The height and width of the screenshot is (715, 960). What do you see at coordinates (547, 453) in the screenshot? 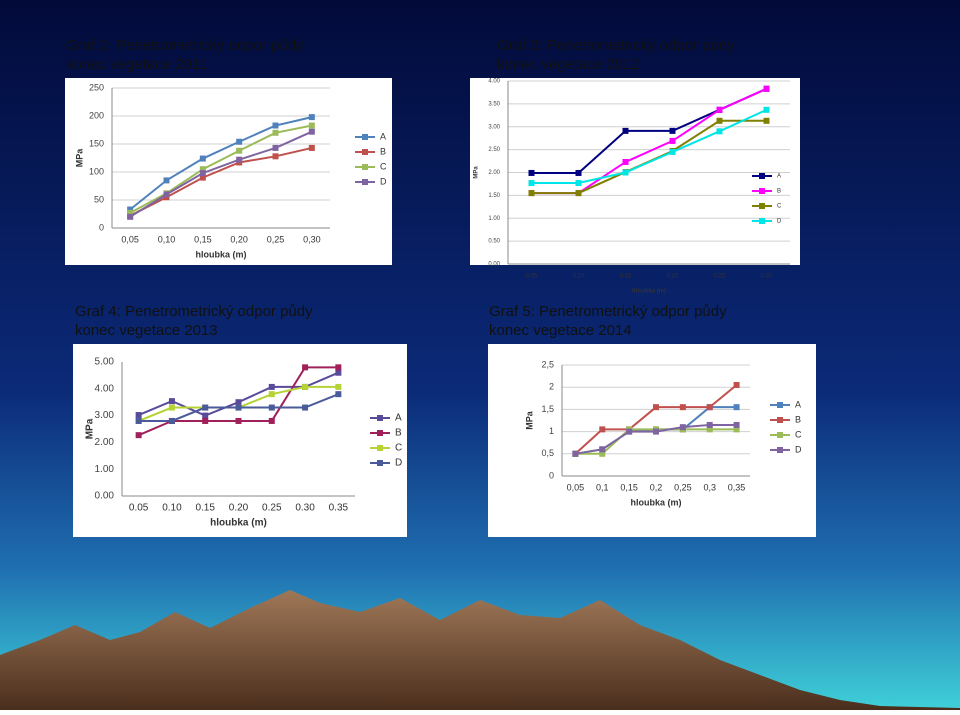
I see `y-tick-label: 0,5` at bounding box center [547, 453].